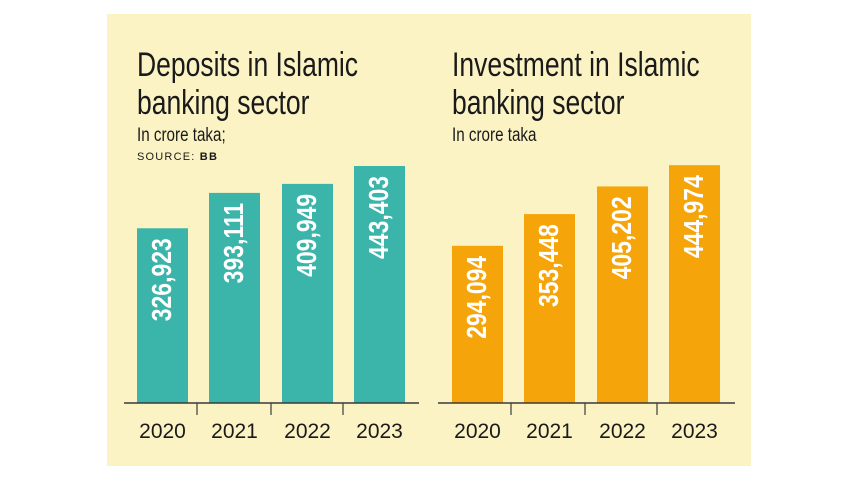  What do you see at coordinates (549, 308) in the screenshot?
I see `investment-bar-2021` at bounding box center [549, 308].